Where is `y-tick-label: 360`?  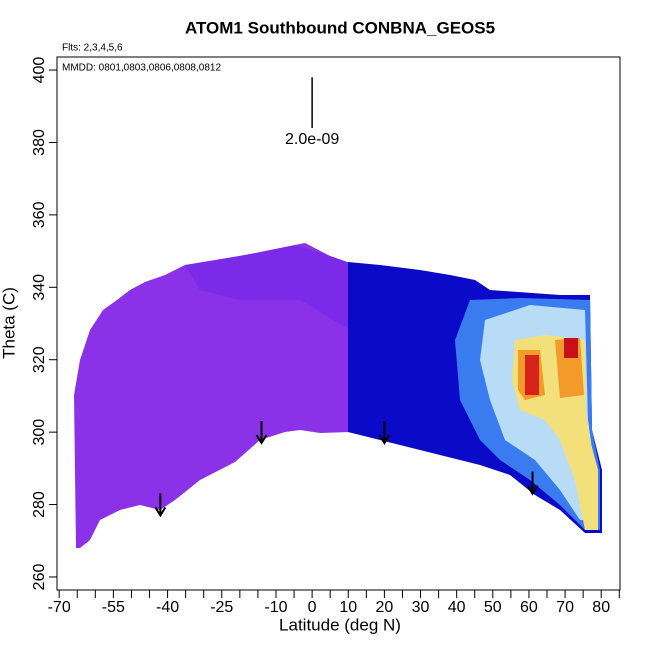
y-tick-label: 360 is located at coordinates (39, 214).